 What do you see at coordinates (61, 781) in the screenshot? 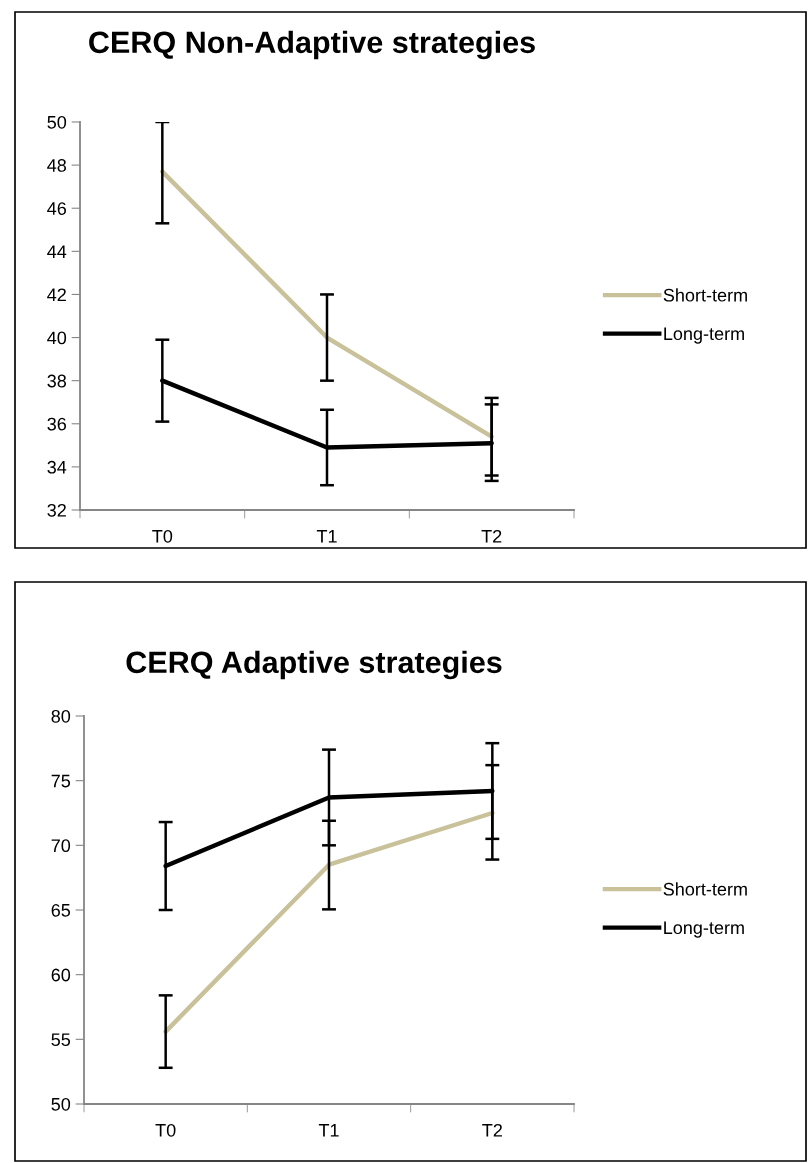
I see `y-tick-label: 75` at bounding box center [61, 781].